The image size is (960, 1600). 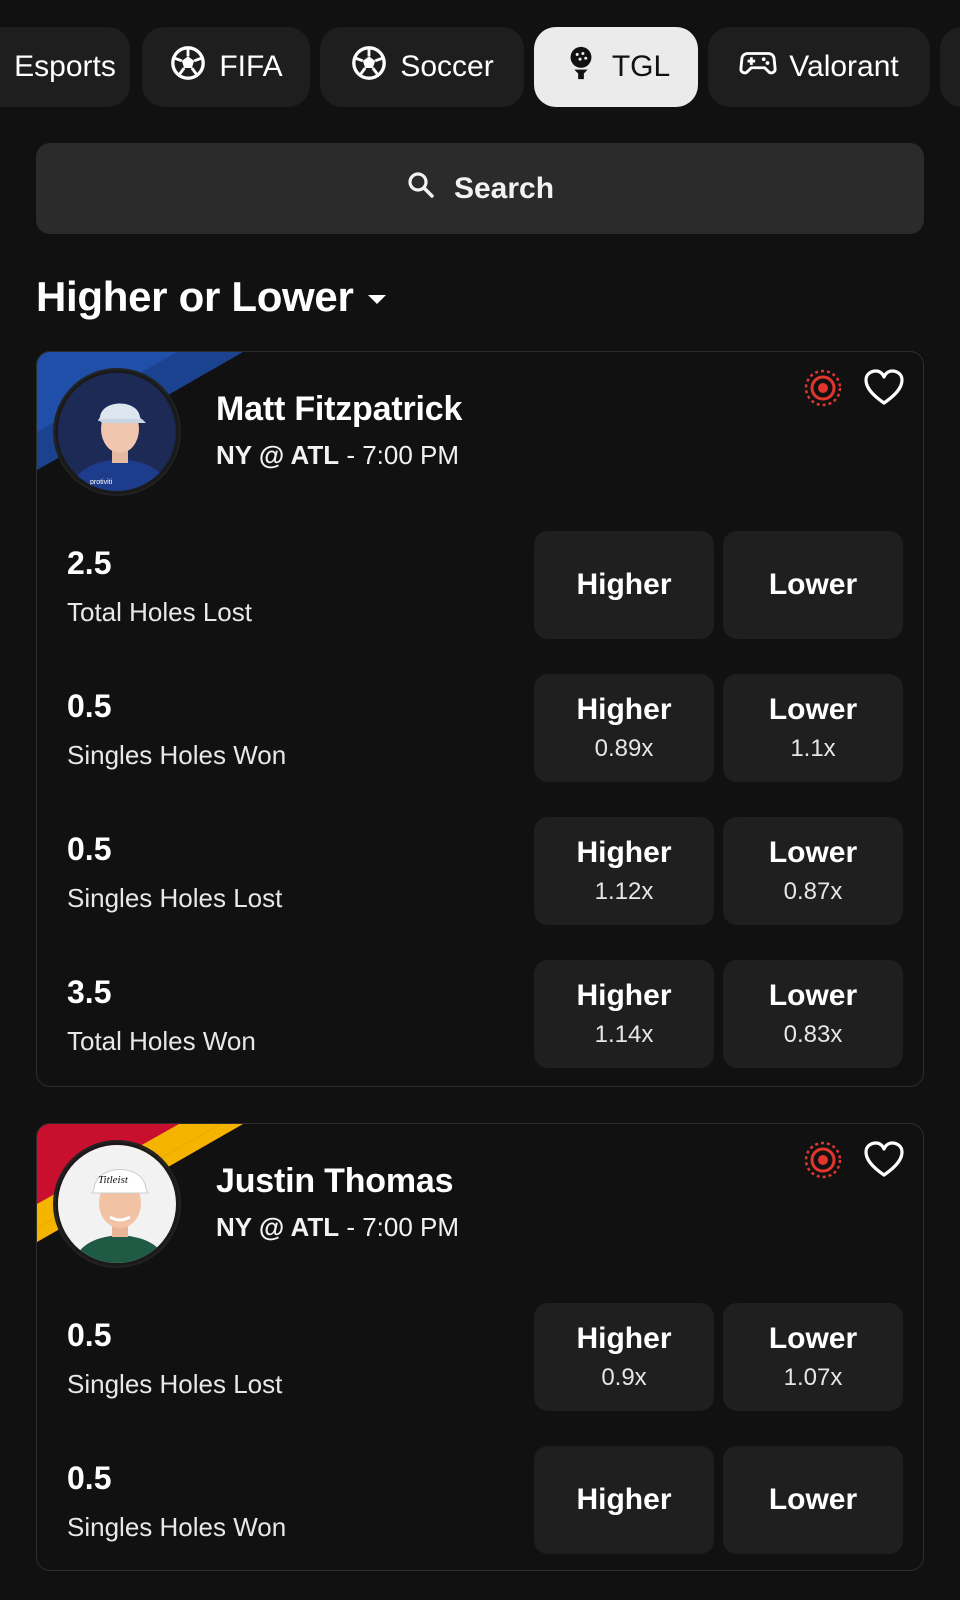 I want to click on section-dropdown: Higher or Lower, so click(x=211, y=297).